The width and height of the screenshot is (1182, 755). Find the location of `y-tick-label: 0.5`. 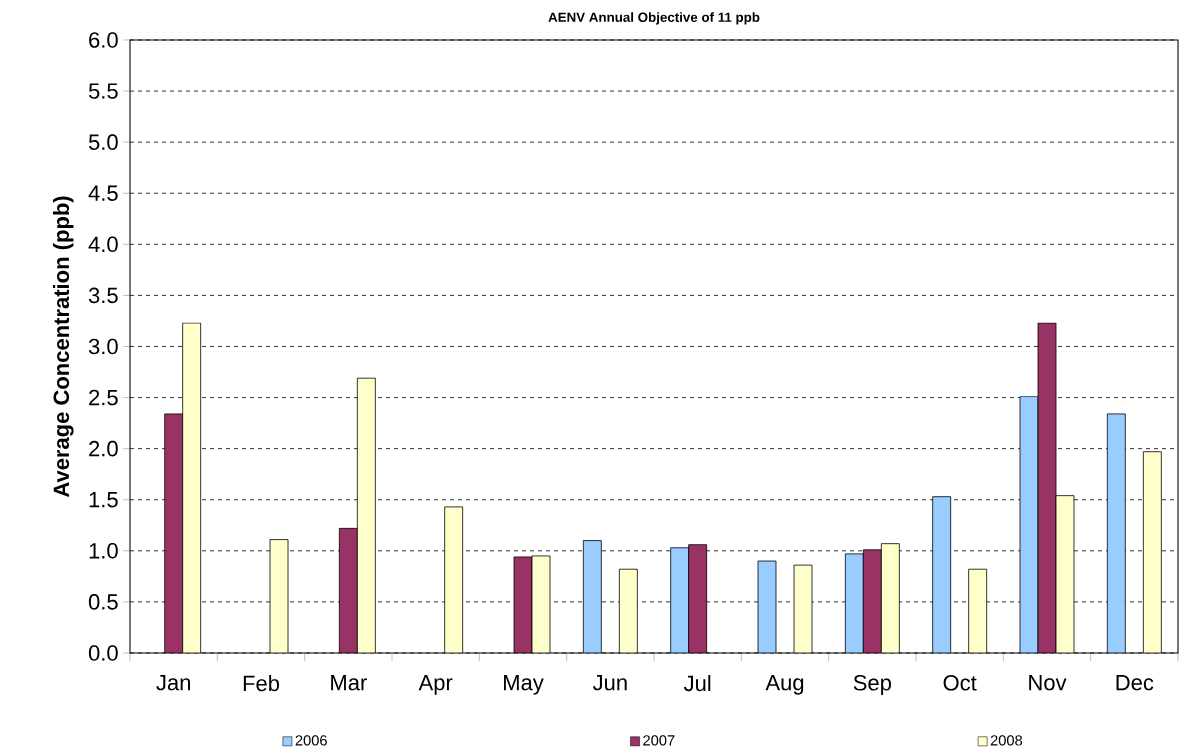

y-tick-label: 0.5 is located at coordinates (103, 602).